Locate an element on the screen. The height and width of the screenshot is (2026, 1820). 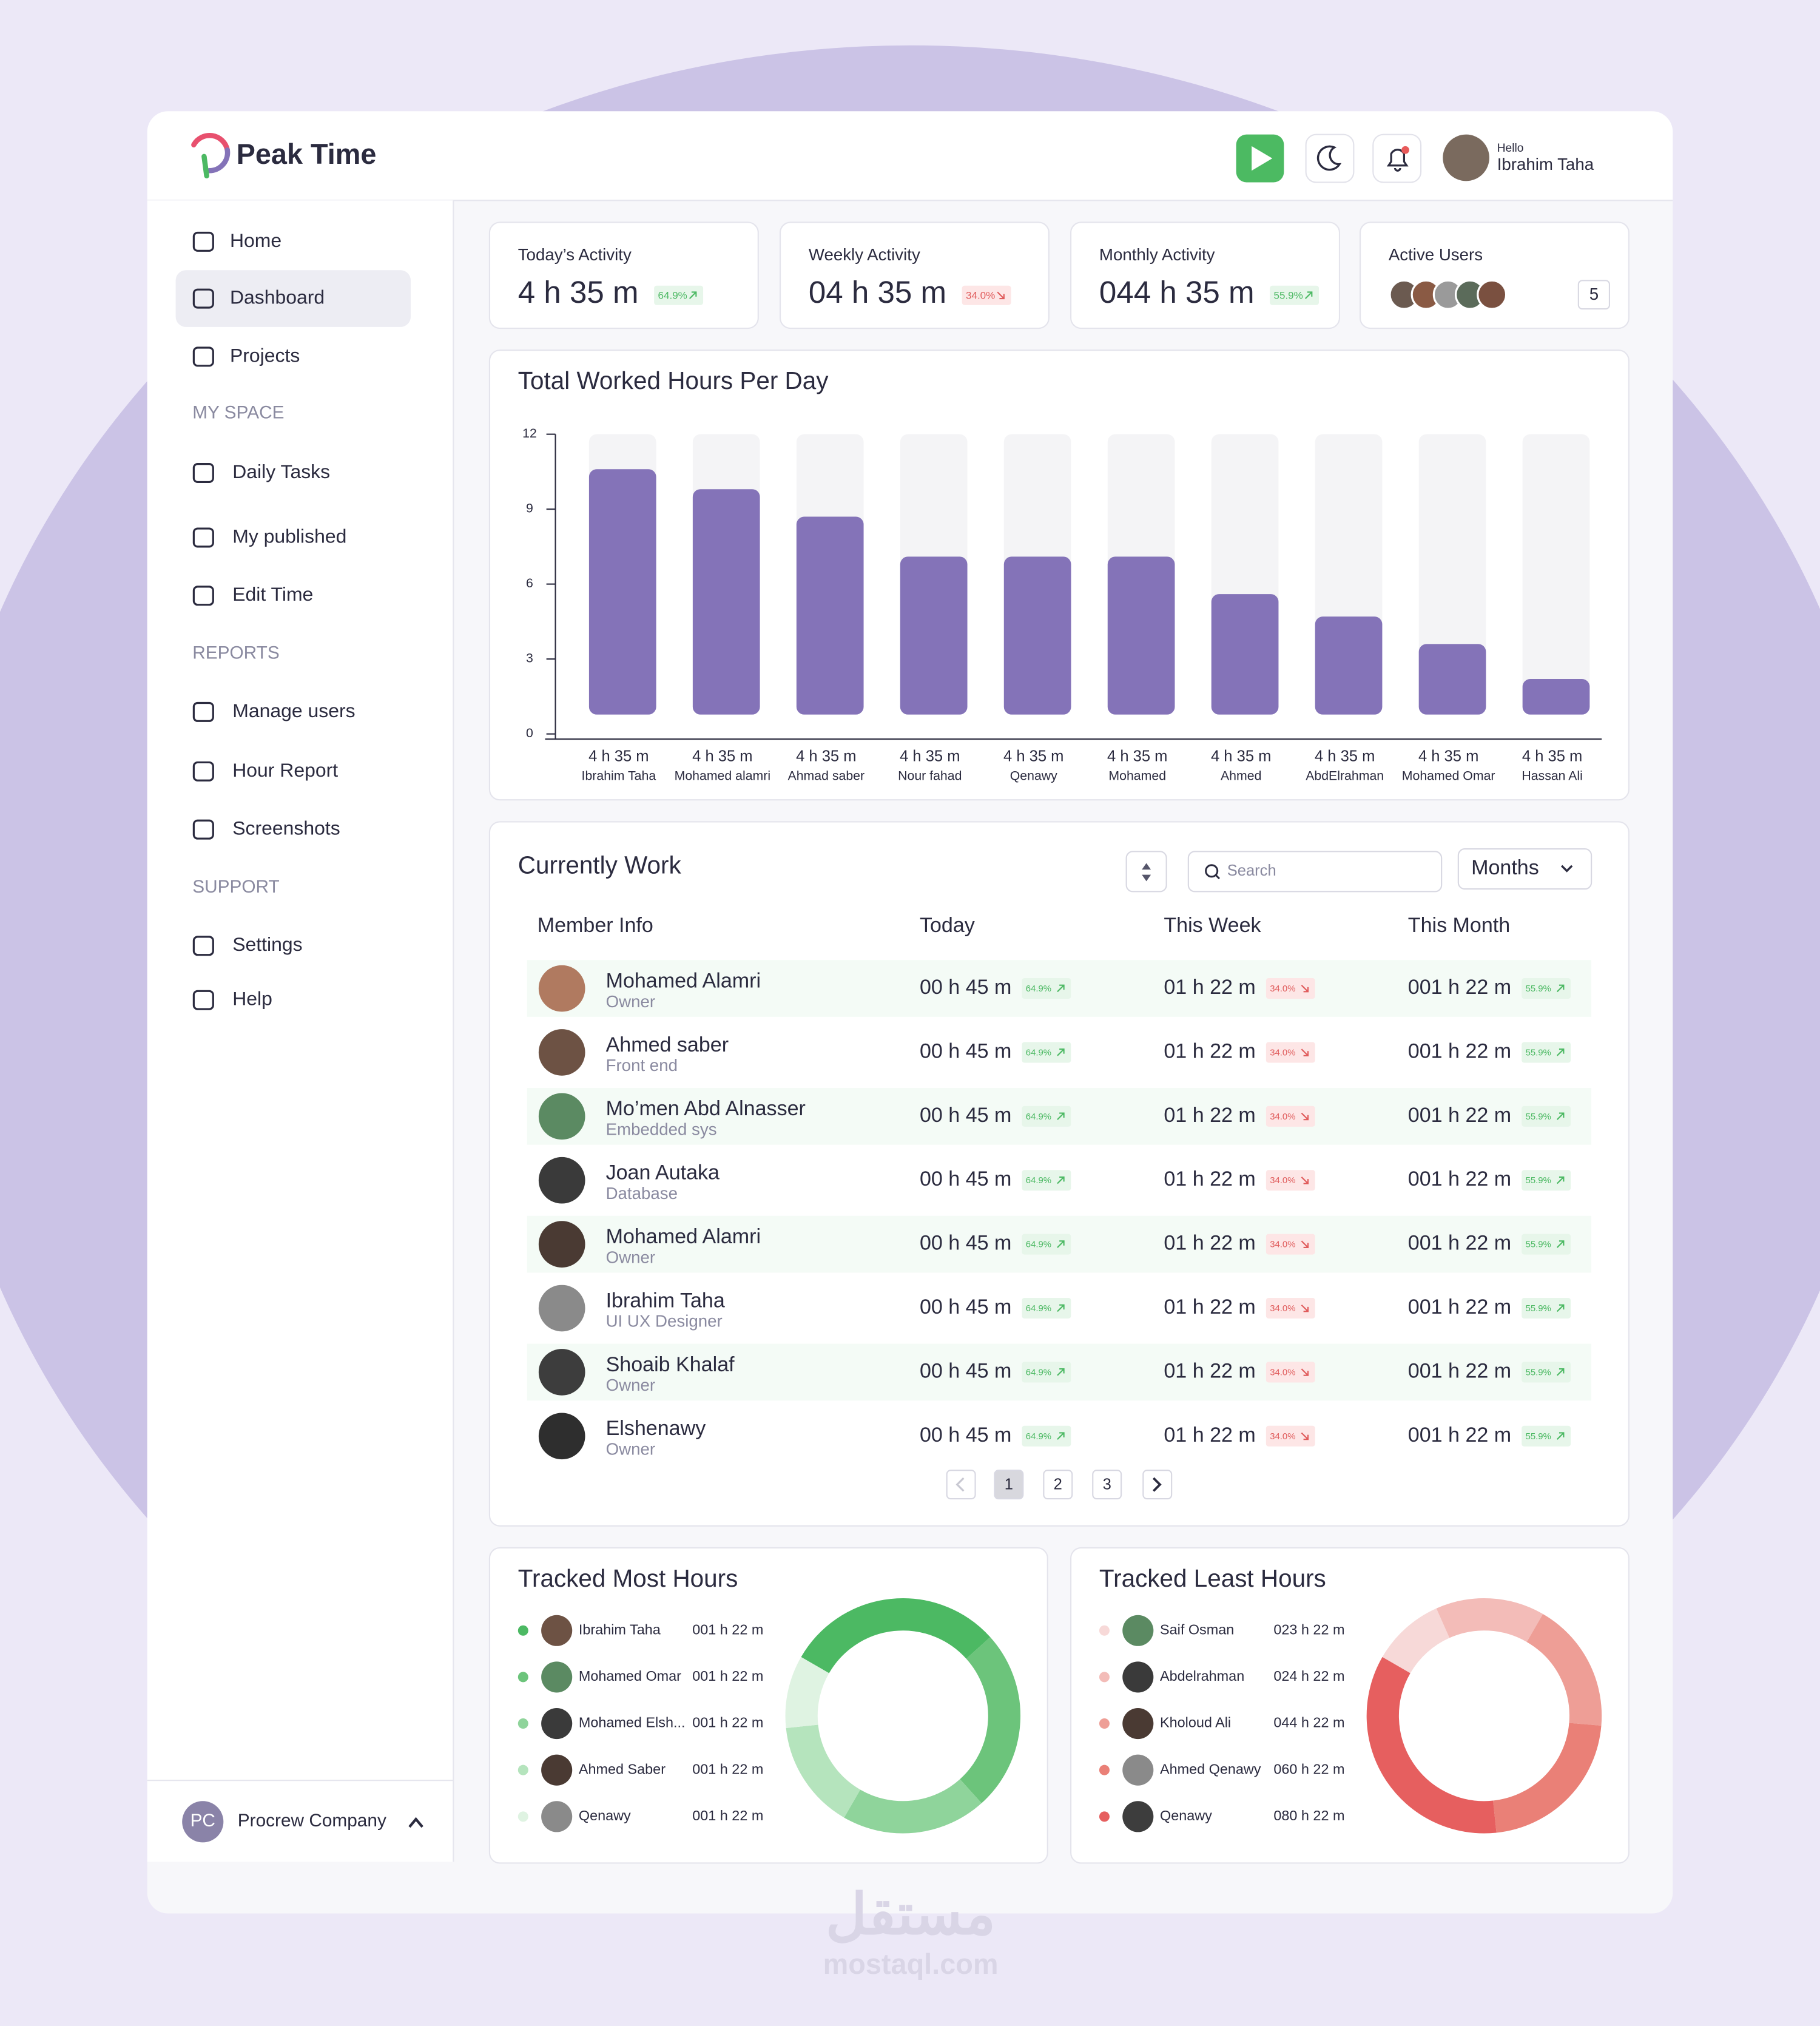
nav-item: Projects is located at coordinates (265, 355).